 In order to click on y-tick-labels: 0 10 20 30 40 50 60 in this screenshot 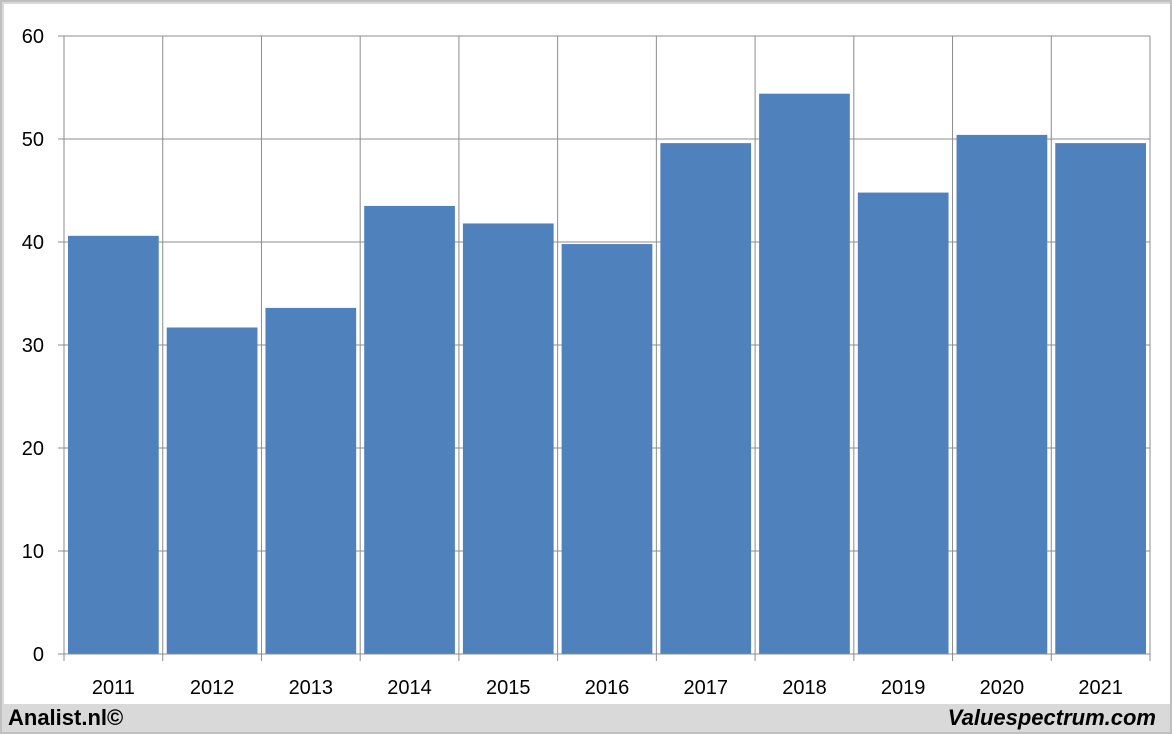, I will do `click(33, 346)`.